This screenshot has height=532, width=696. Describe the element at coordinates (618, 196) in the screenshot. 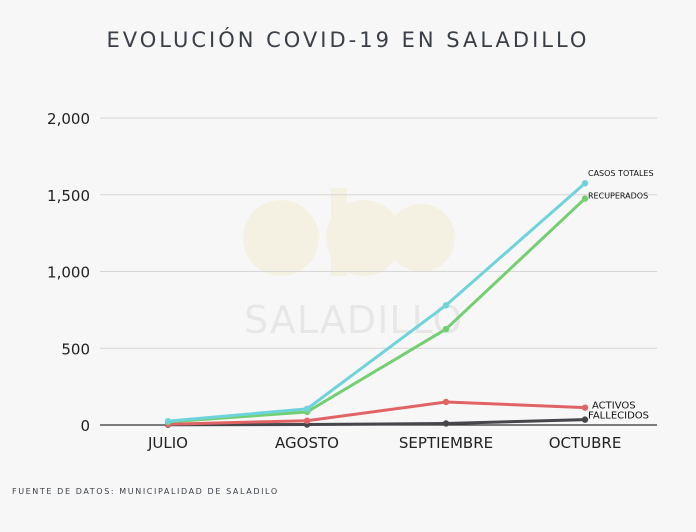

I see `series-label: RECUPERADOS` at that location.